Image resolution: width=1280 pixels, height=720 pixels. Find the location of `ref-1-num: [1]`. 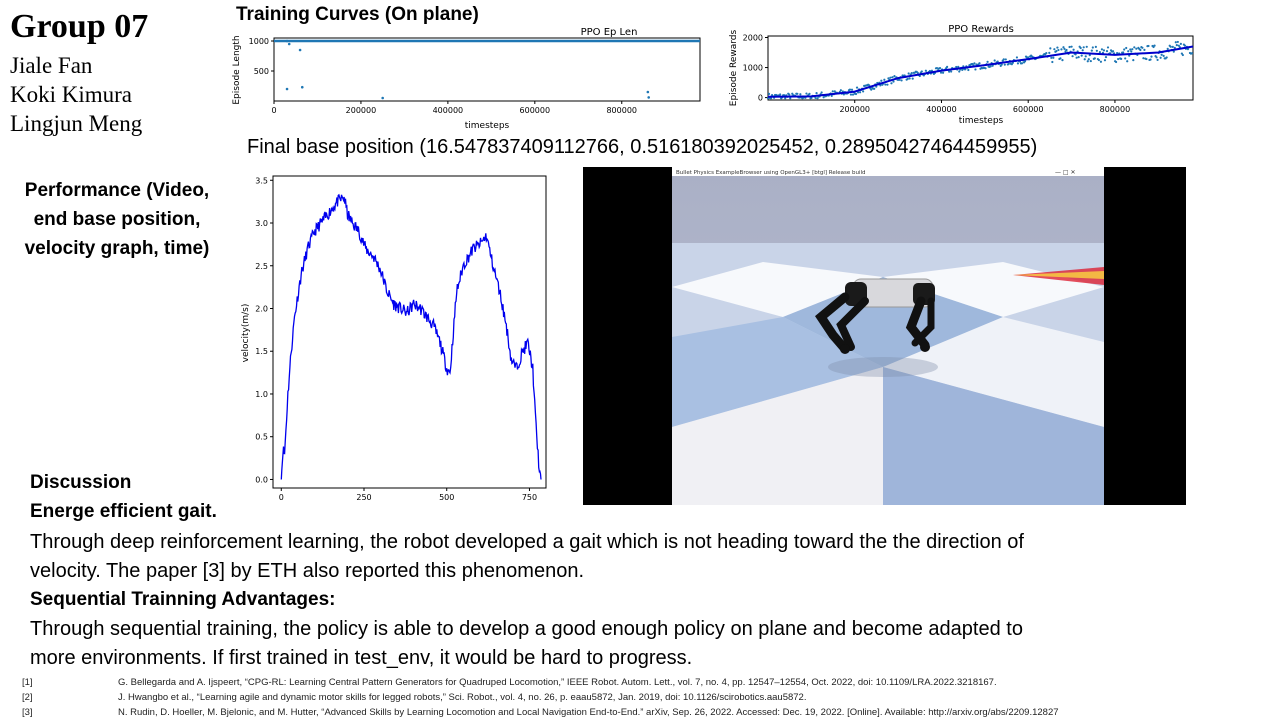

ref-1-num: [1] is located at coordinates (27, 682).